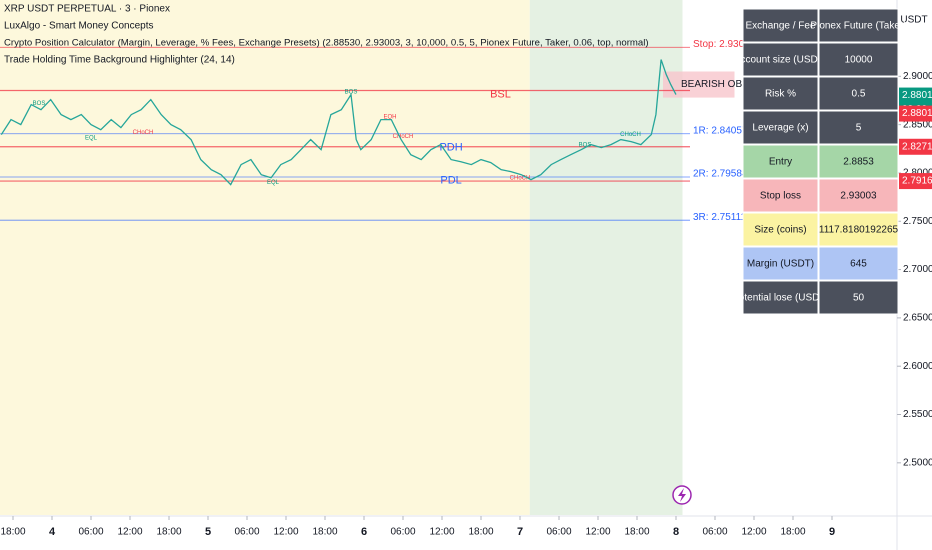 The image size is (932, 550). I want to click on table-text: 10000, so click(859, 60).